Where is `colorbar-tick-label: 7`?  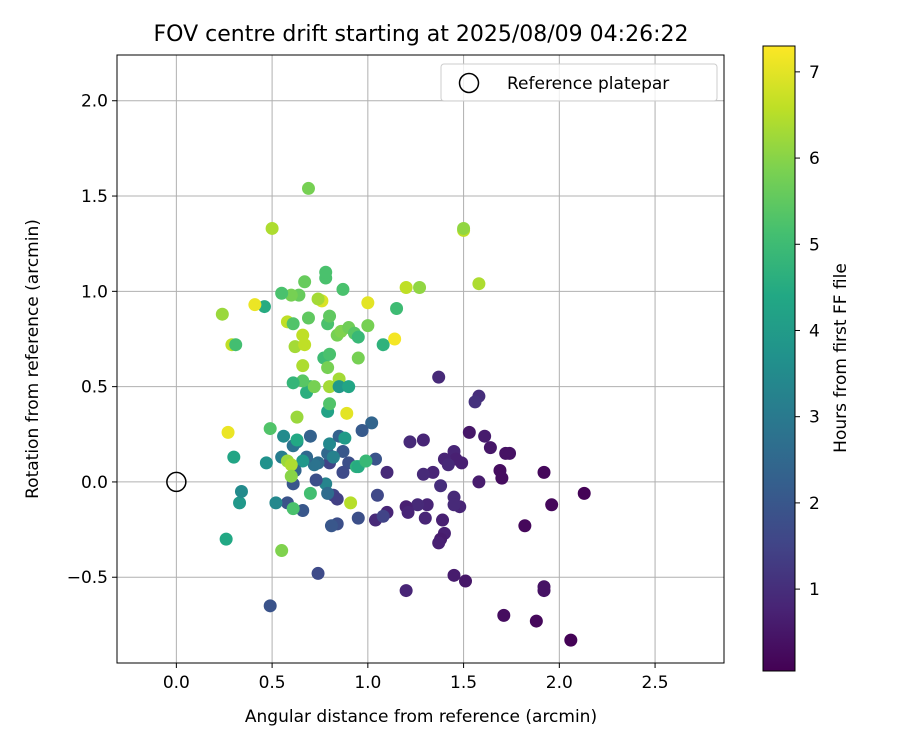 colorbar-tick-label: 7 is located at coordinates (814, 73).